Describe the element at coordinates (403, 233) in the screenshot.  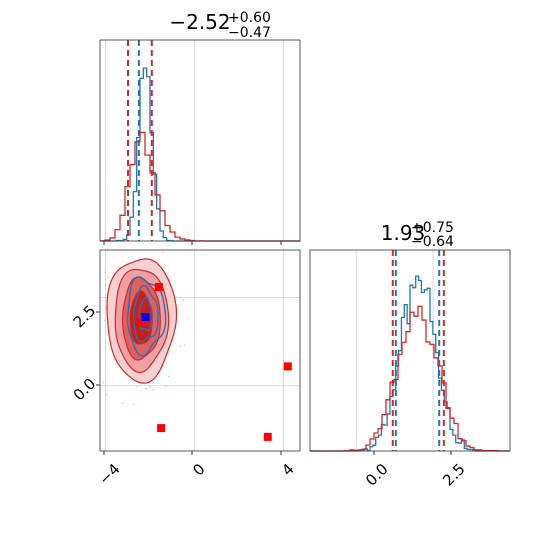
I see `panel-y-title-median: 1.93` at that location.